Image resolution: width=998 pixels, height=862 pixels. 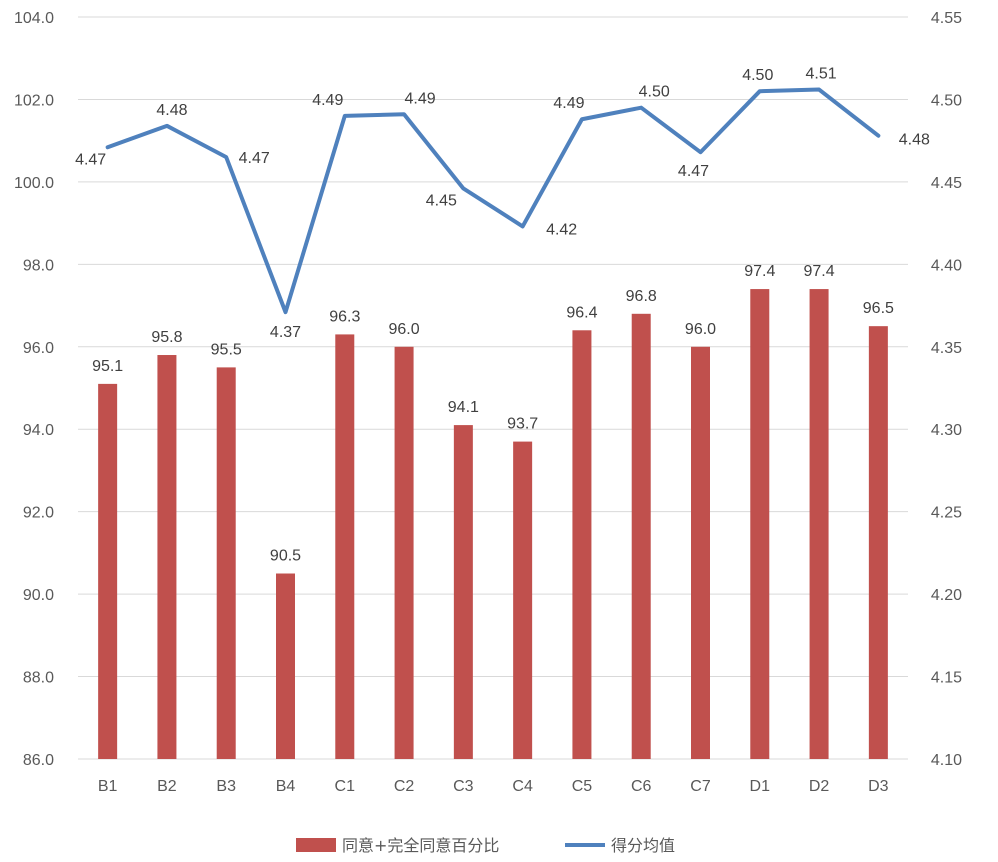 What do you see at coordinates (38, 265) in the screenshot?
I see `left-tick-label: 98.0` at bounding box center [38, 265].